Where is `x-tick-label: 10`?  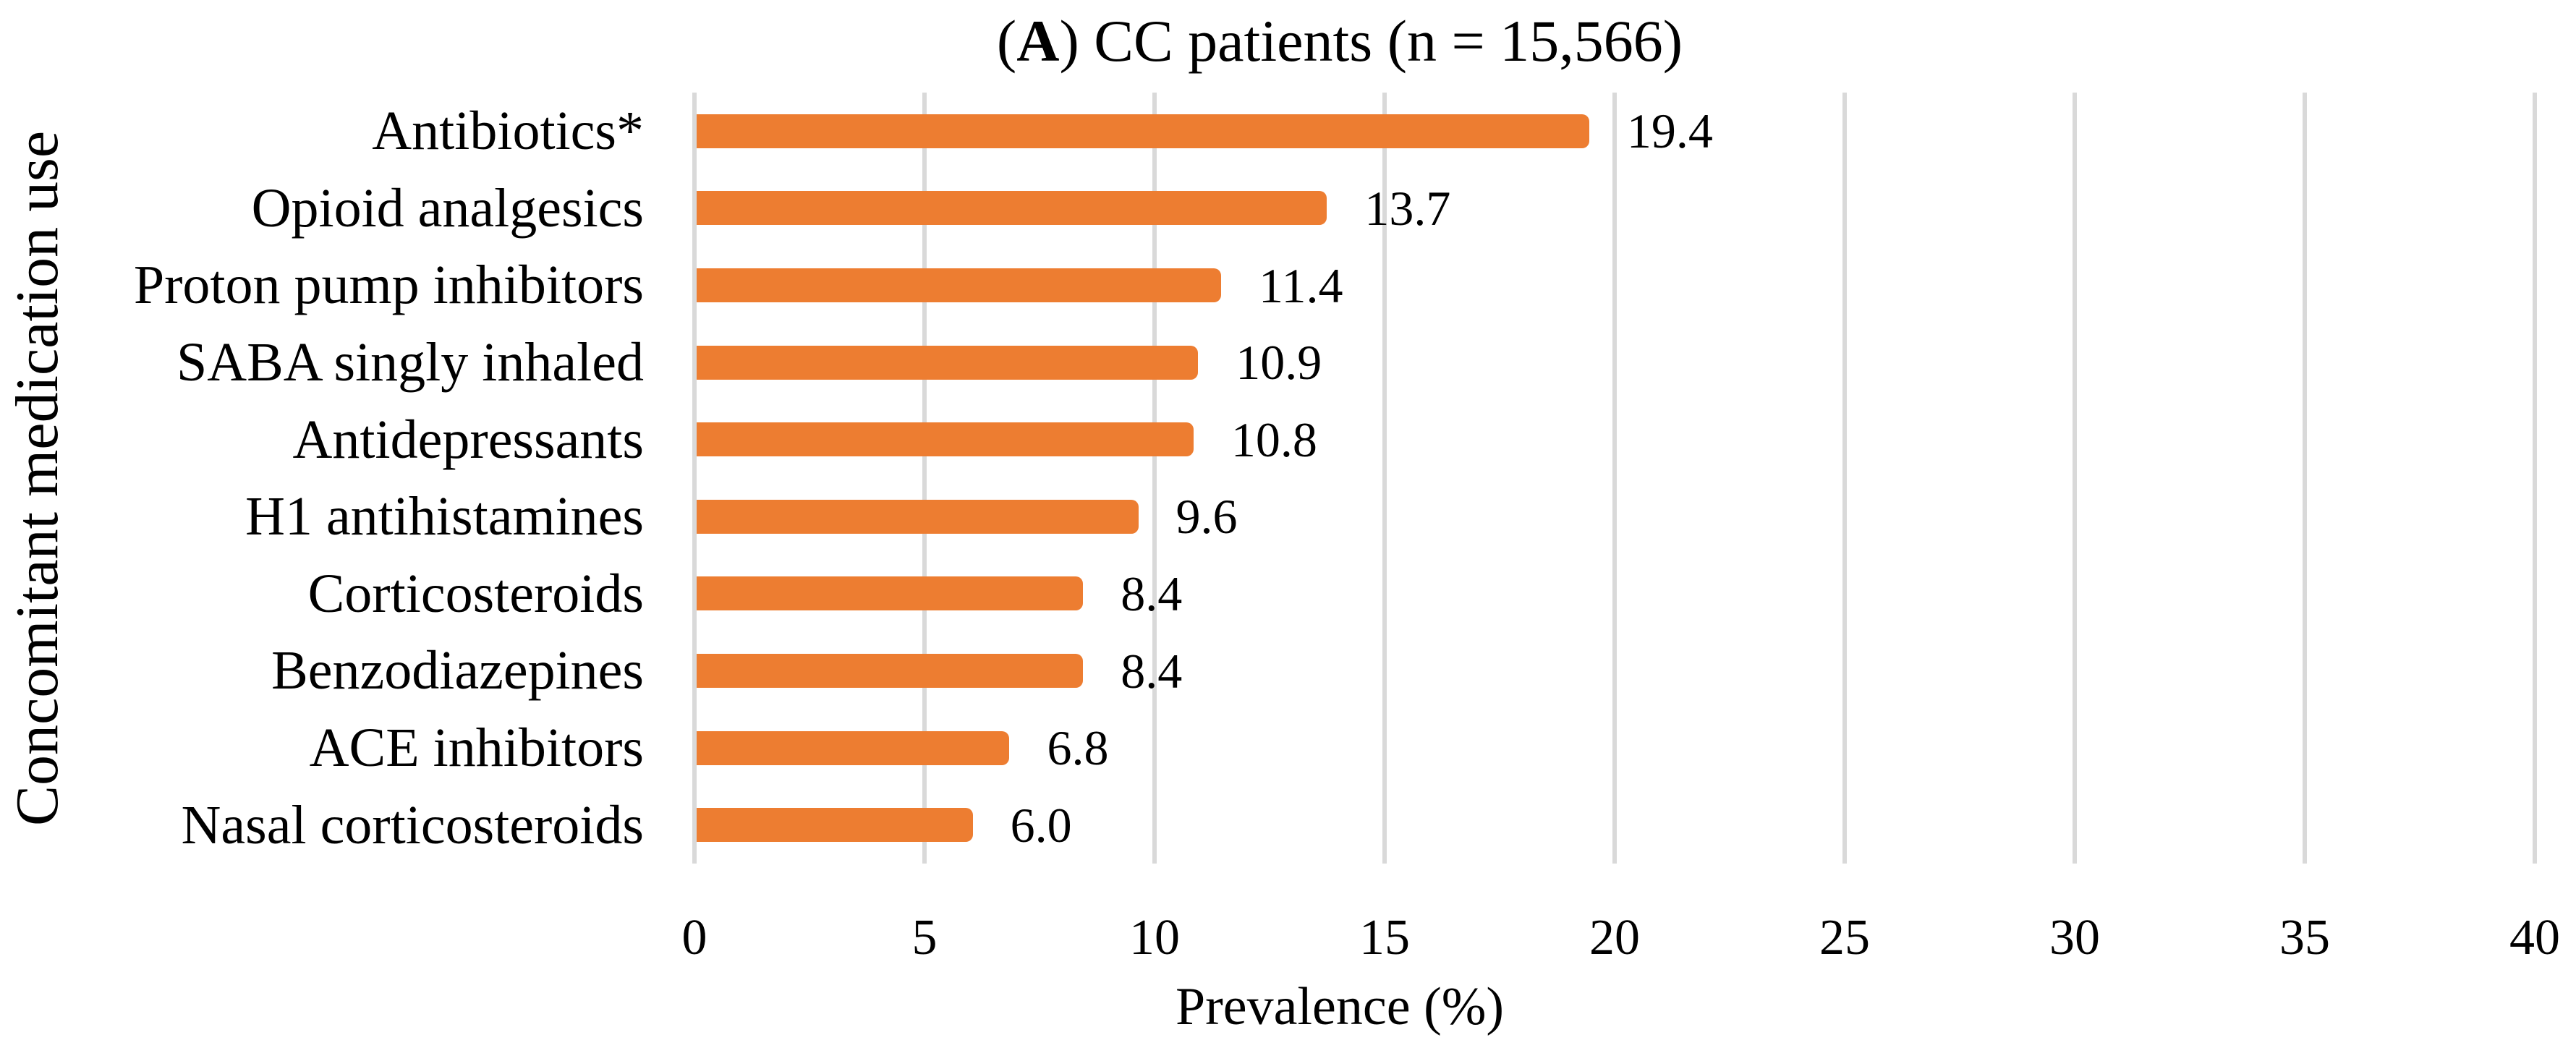
x-tick-label: 10 is located at coordinates (1154, 938).